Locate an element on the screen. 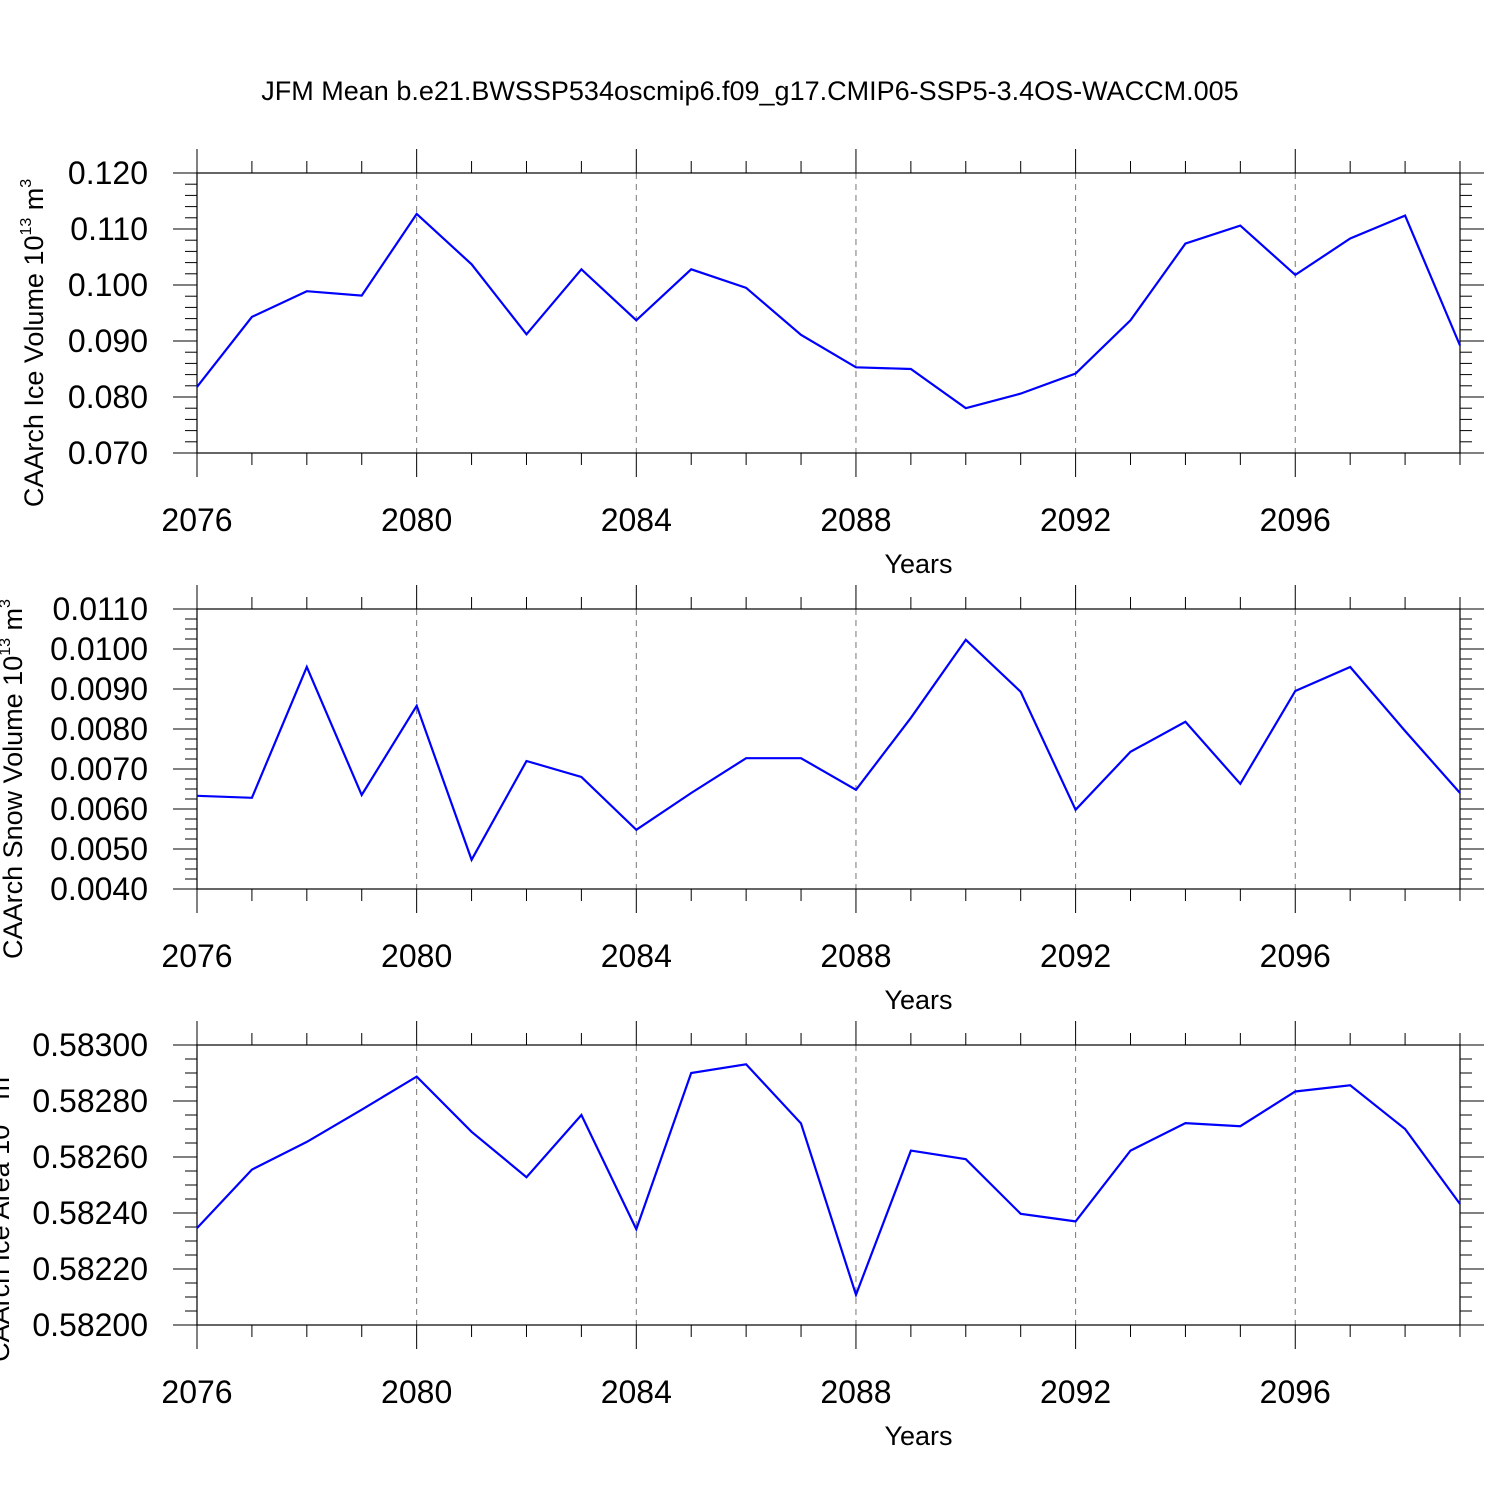 This screenshot has width=1500, height=1500. y-axis-label: CAArch Snow Volume 1013 m3 is located at coordinates (14, 779).